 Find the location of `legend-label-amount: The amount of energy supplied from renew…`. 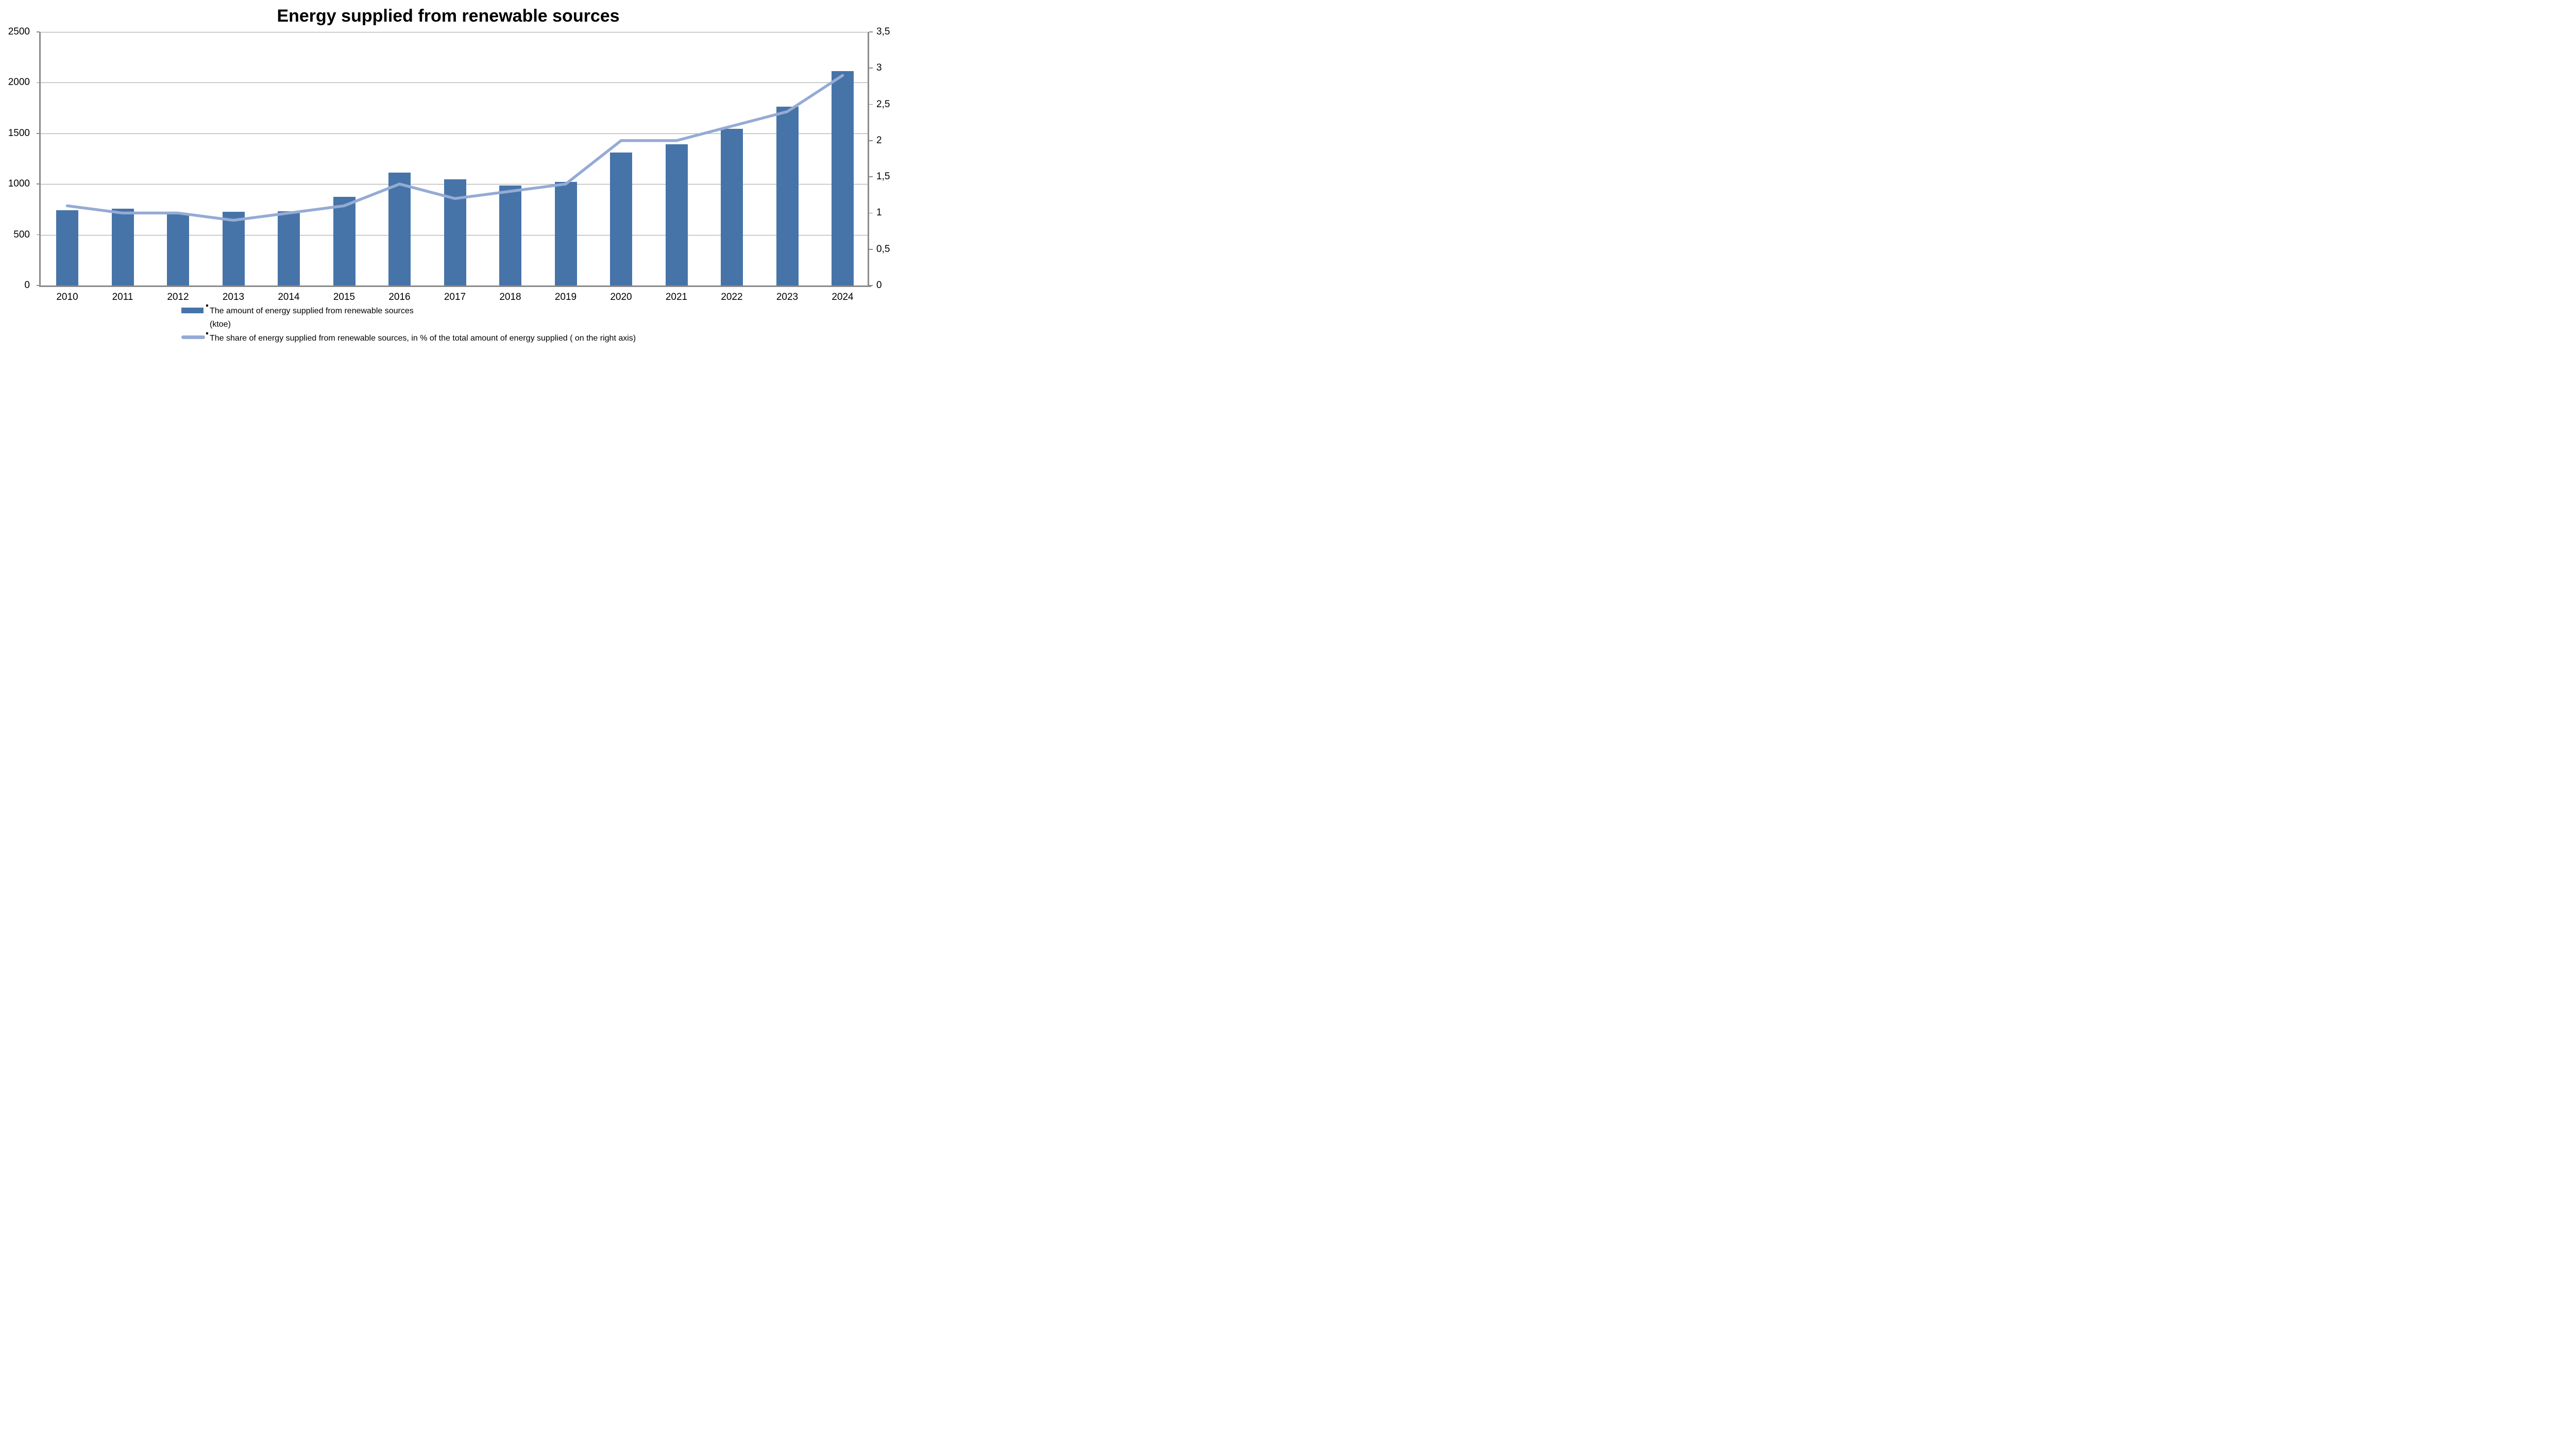

legend-label-amount: The amount of energy supplied from renew… is located at coordinates (312, 311).